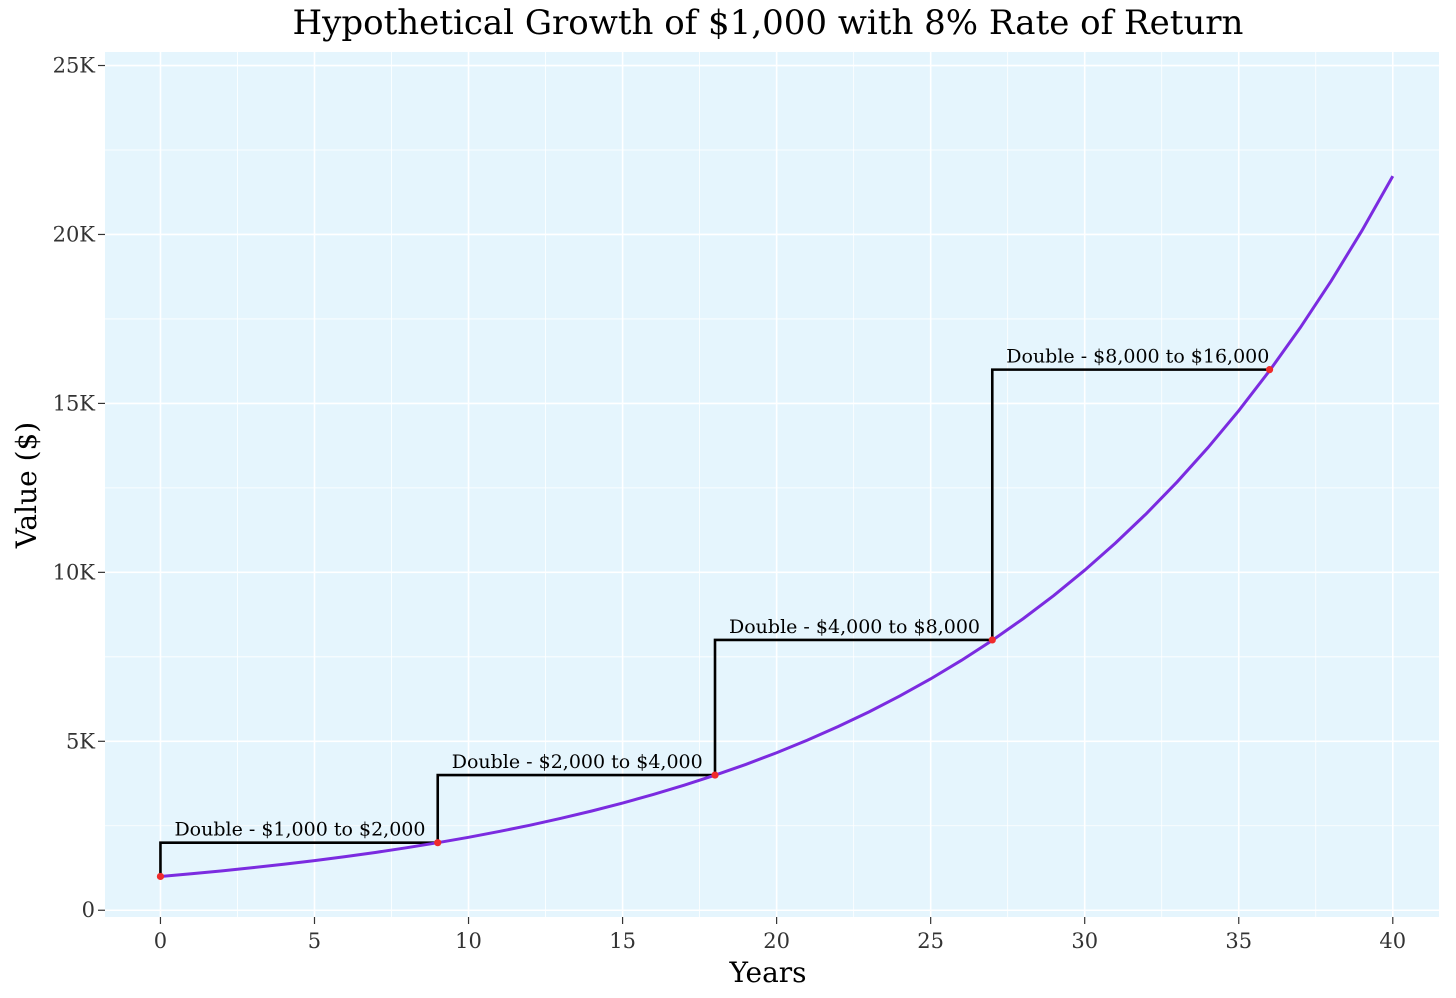 The width and height of the screenshot is (1456, 998). What do you see at coordinates (622, 941) in the screenshot?
I see `x-tick-label: 15` at bounding box center [622, 941].